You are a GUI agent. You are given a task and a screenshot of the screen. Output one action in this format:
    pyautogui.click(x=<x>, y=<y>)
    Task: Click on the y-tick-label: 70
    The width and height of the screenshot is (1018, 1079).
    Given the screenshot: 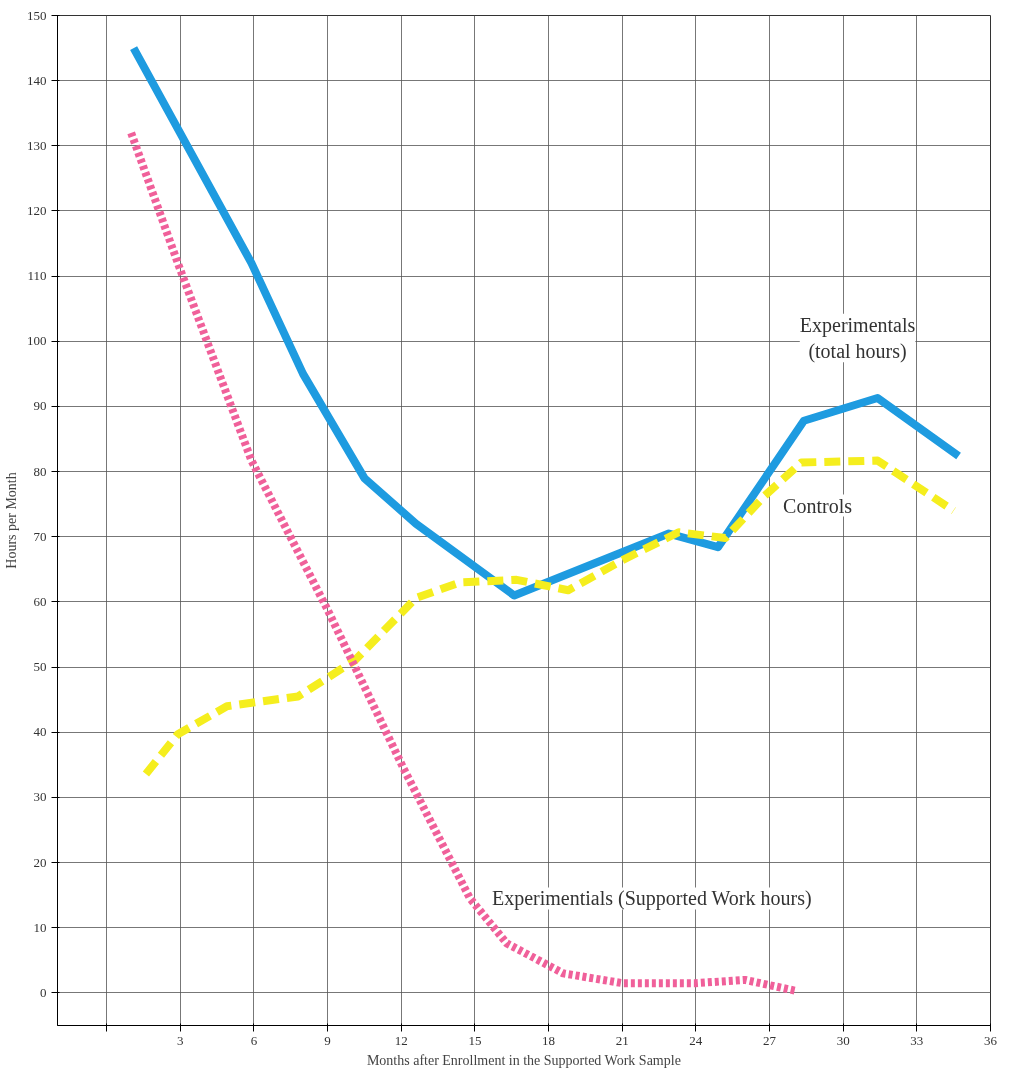 What is the action you would take?
    pyautogui.click(x=40, y=536)
    